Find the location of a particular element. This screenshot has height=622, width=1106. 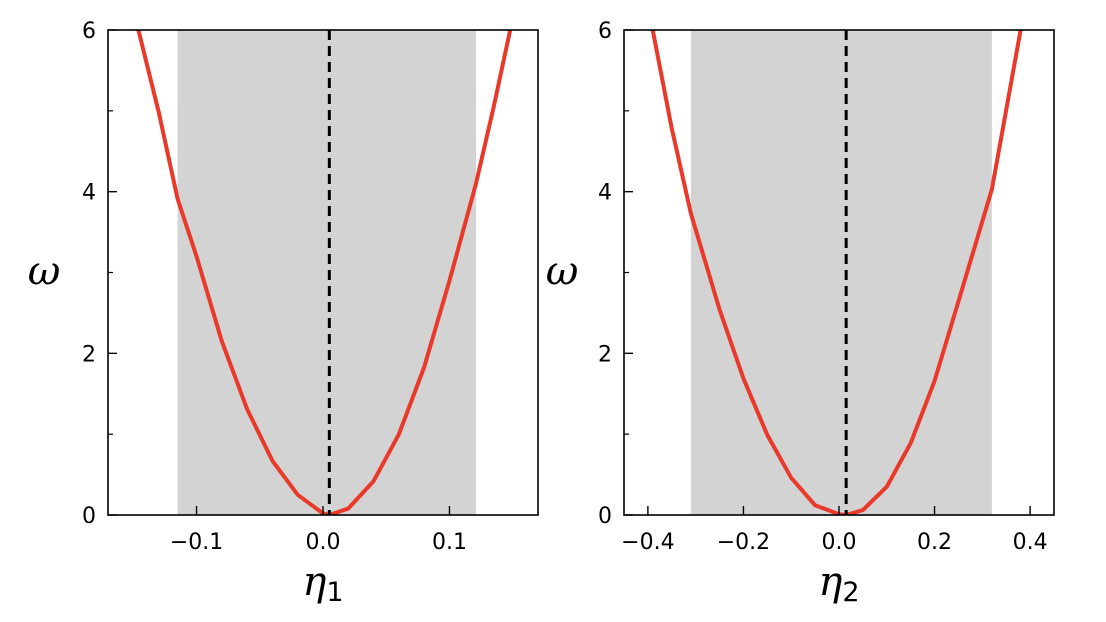

x-tick-label: −0.4 is located at coordinates (647, 542).